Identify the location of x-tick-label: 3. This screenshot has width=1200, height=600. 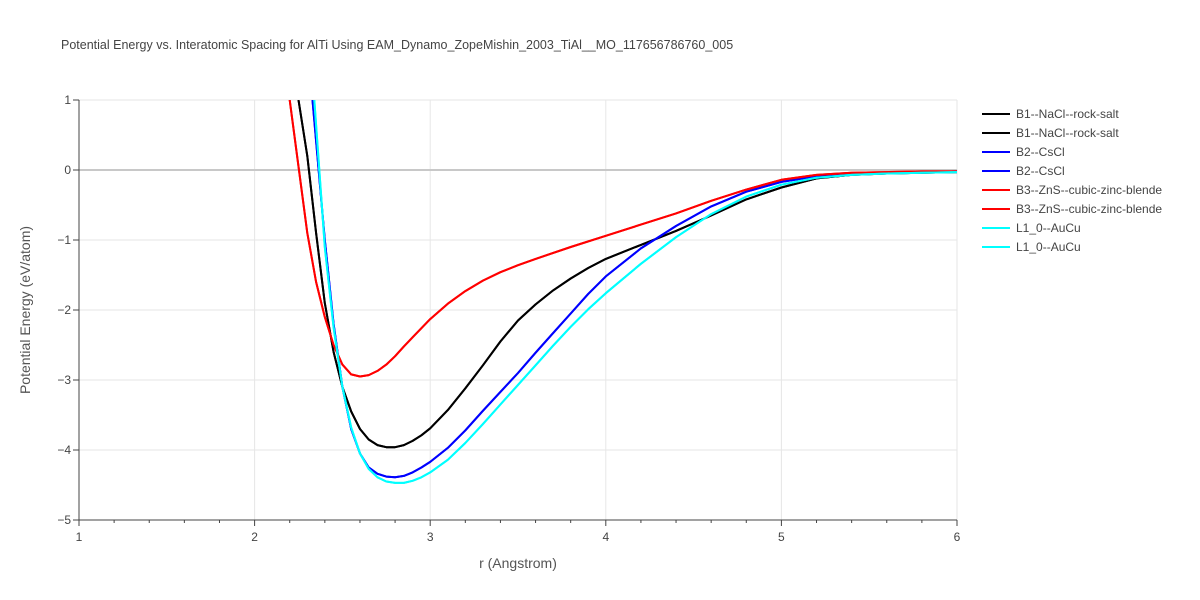
(430, 537).